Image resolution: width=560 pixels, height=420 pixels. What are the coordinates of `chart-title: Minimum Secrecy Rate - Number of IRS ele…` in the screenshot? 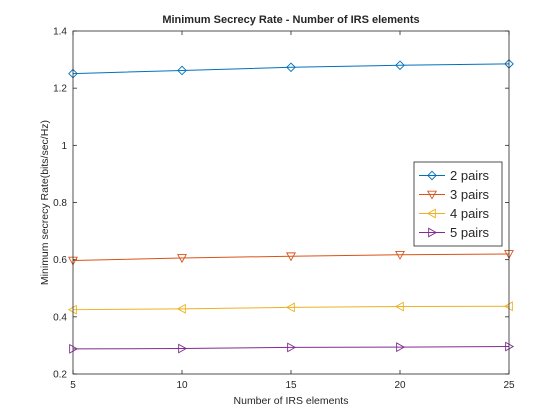 It's located at (290, 20).